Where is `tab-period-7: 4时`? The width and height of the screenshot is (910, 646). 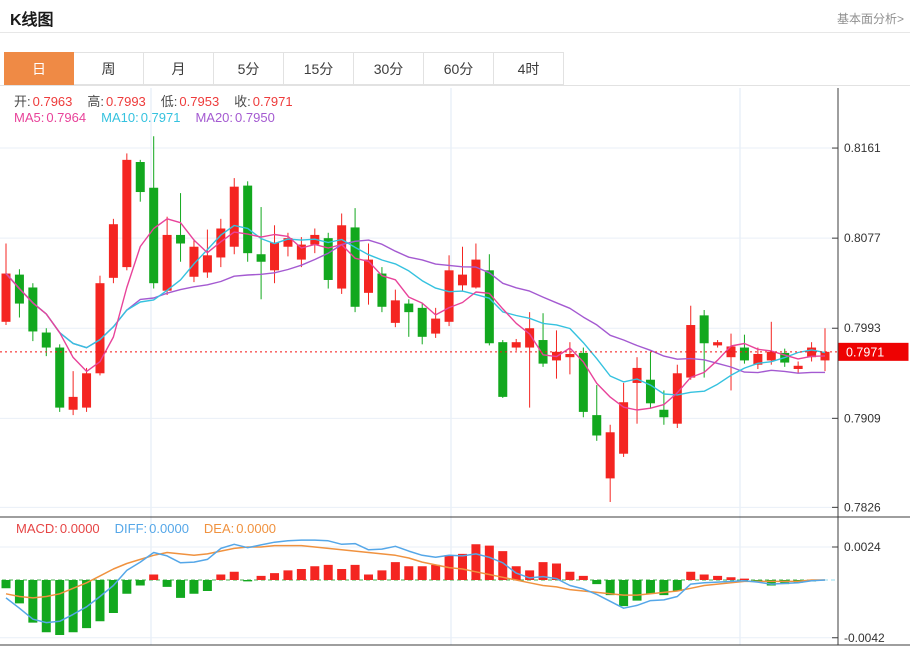 tab-period-7: 4时 is located at coordinates (529, 68).